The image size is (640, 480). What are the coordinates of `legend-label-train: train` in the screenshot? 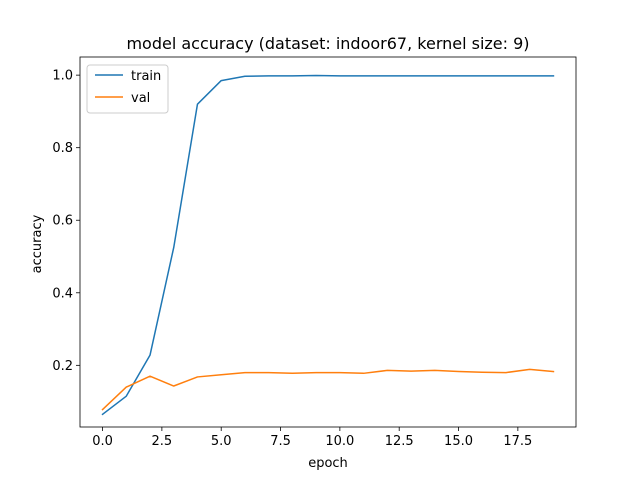 It's located at (146, 76).